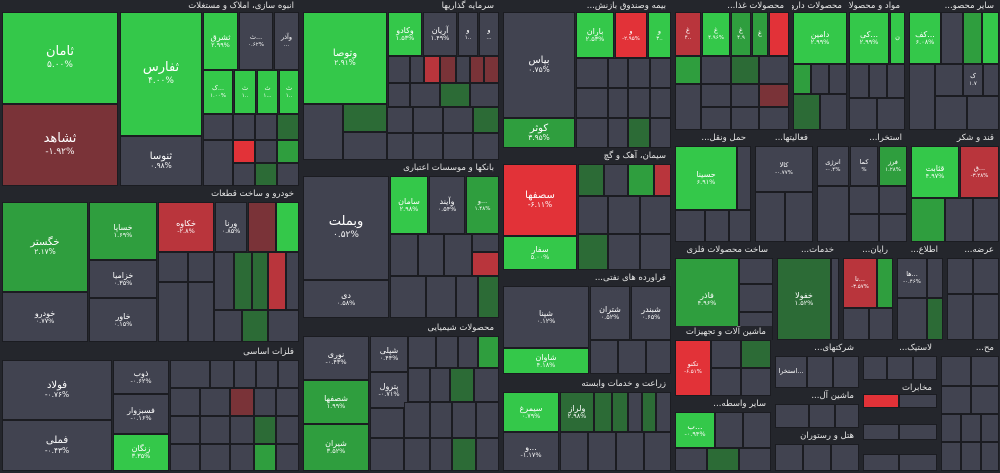 This screenshot has height=473, width=1000. What do you see at coordinates (346, 228) in the screenshot?
I see `stock-tile: وبملت ۰.۵۲%` at bounding box center [346, 228].